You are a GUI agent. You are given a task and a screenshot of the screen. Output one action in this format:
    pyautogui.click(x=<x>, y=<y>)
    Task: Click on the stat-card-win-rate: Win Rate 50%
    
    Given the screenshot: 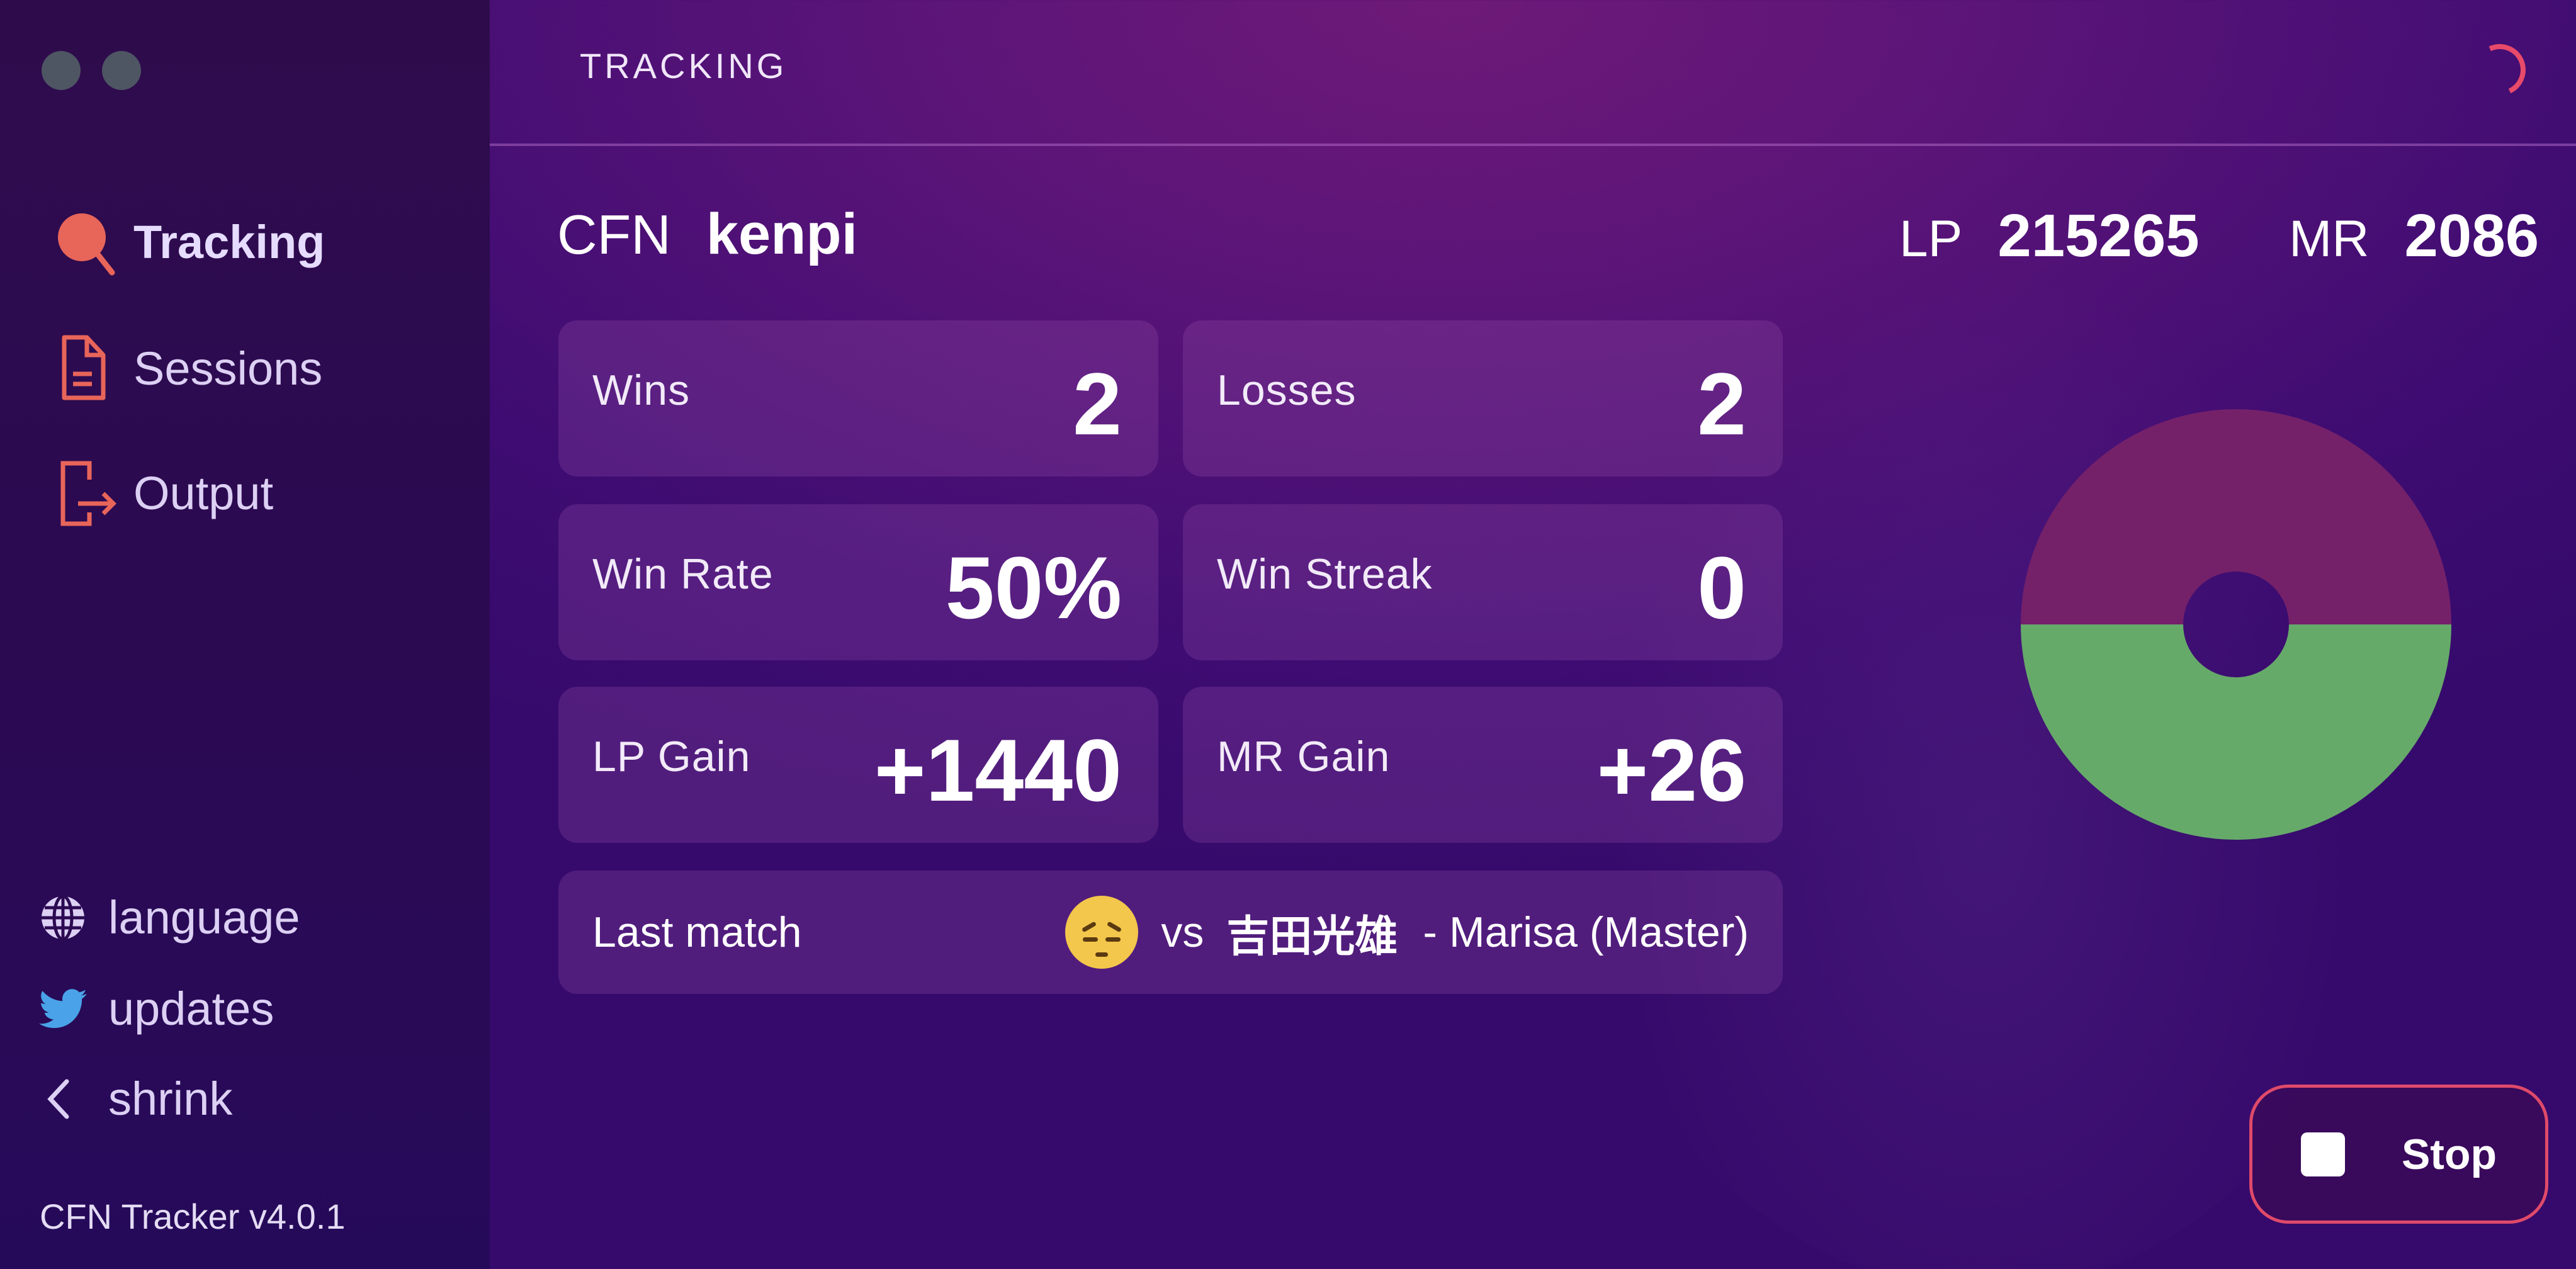 What is the action you would take?
    pyautogui.click(x=858, y=582)
    